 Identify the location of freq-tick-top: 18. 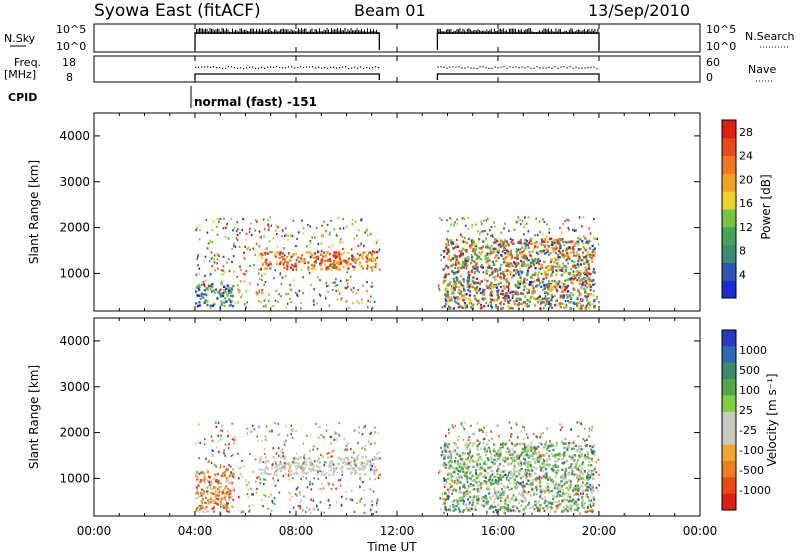
(69, 62).